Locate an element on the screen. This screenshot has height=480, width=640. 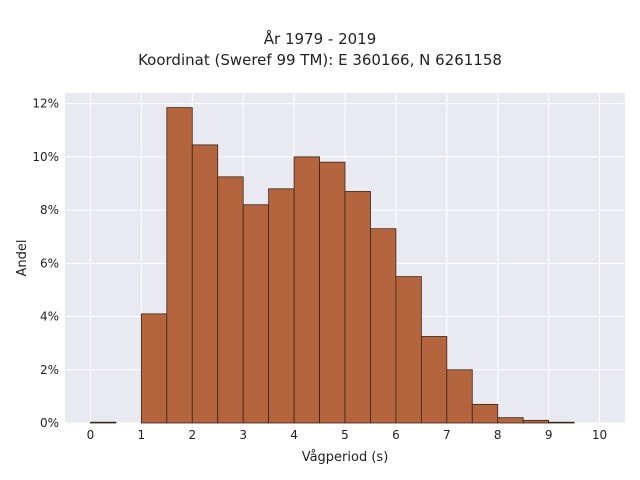
x-tick-label: 4 is located at coordinates (294, 435).